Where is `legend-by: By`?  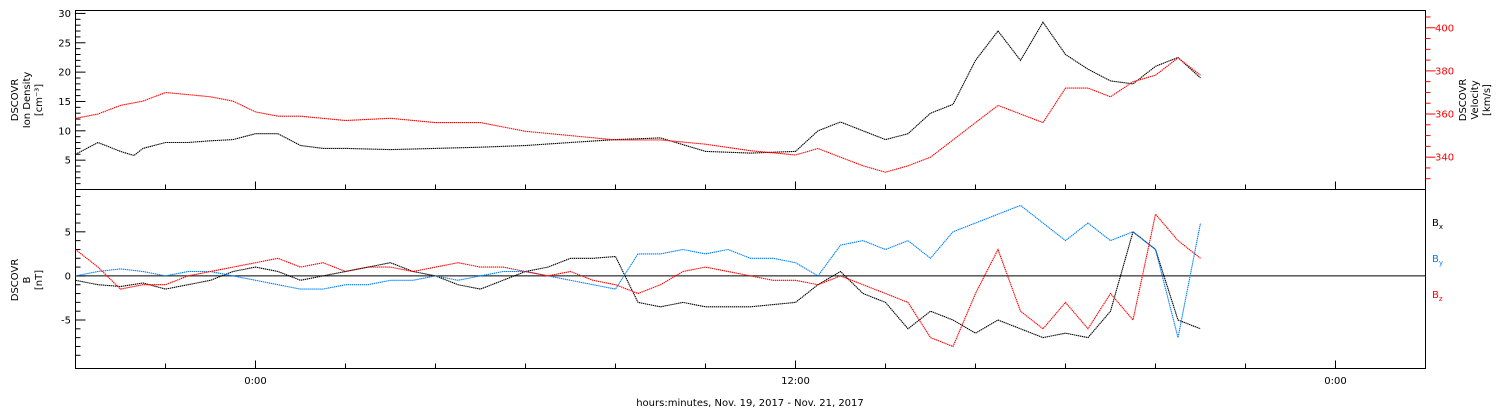
legend-by: By is located at coordinates (1437, 260).